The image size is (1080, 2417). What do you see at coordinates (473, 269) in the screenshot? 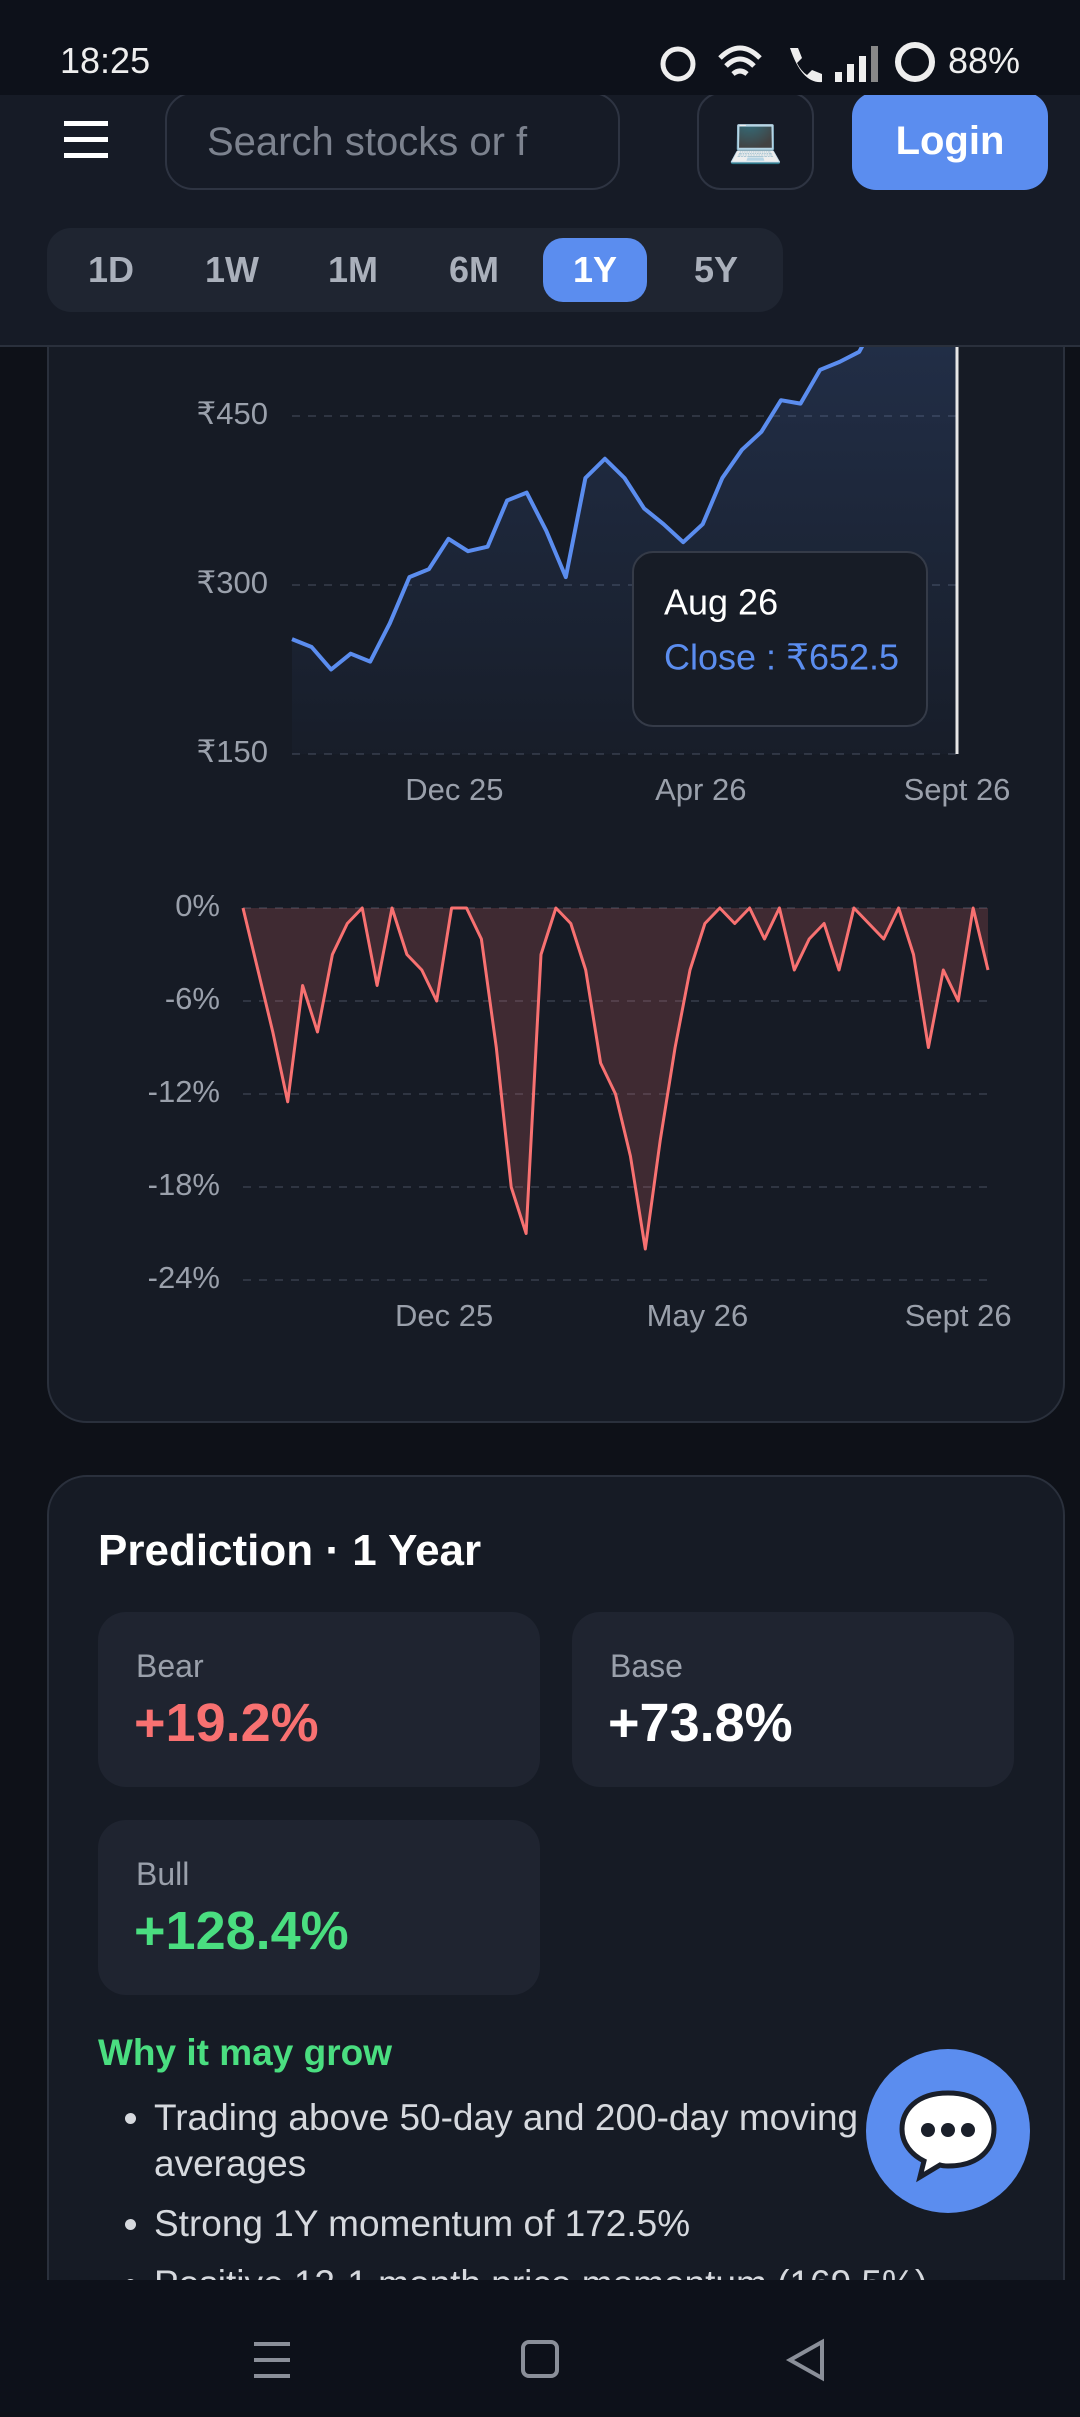
I see `range-tab: 6M` at bounding box center [473, 269].